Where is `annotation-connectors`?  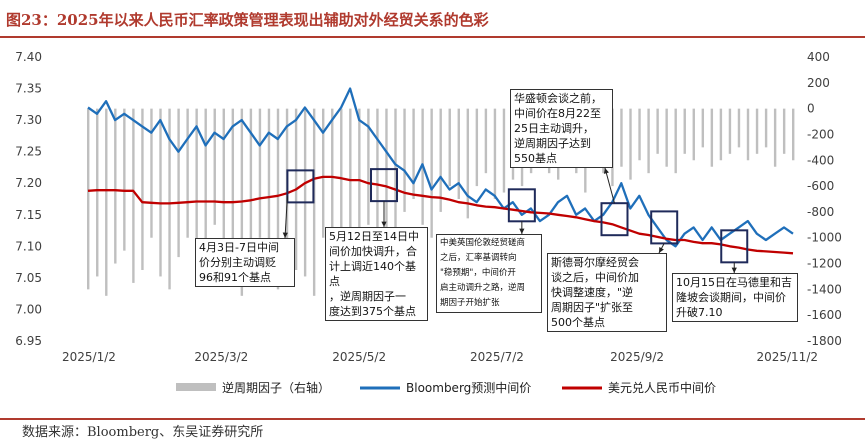
annotation-connectors is located at coordinates (509, 220).